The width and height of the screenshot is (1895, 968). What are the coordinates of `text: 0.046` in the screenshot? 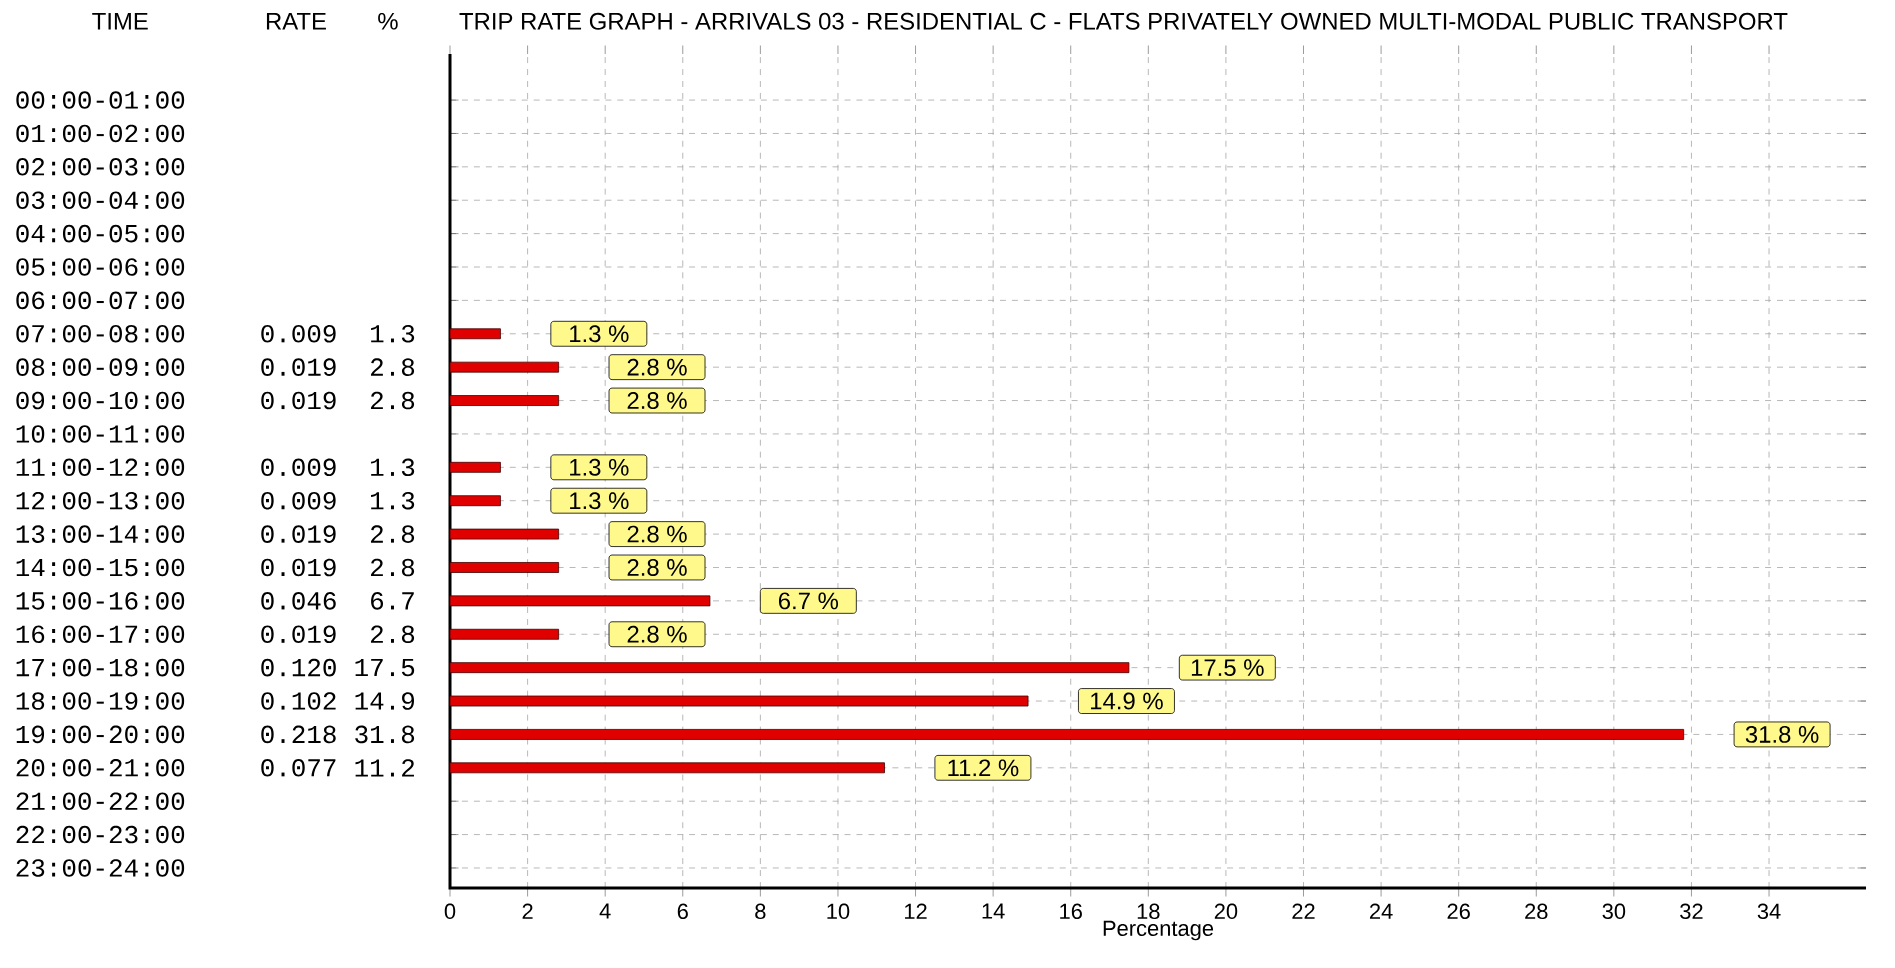 It's located at (298, 601).